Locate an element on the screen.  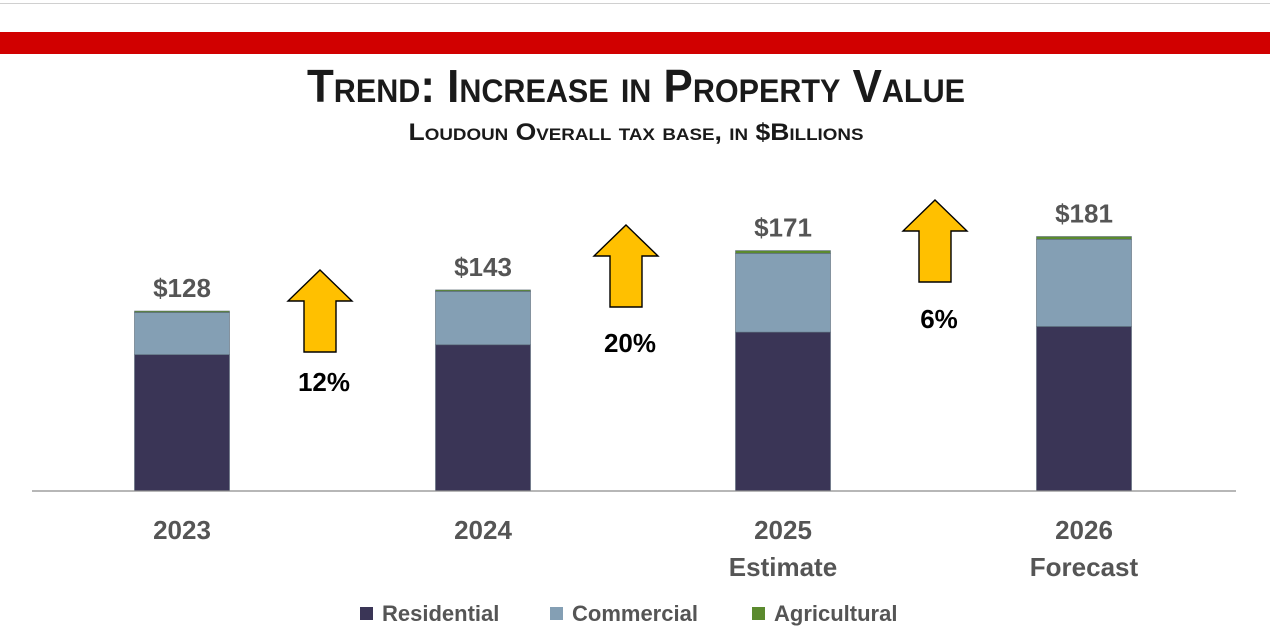
bar-agricultural-2025 is located at coordinates (783, 252).